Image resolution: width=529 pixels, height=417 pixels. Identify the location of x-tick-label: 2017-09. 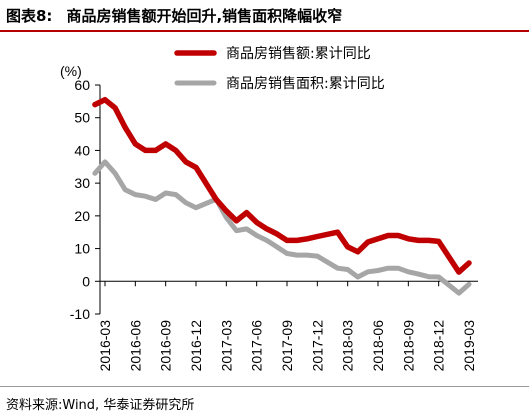
(287, 346).